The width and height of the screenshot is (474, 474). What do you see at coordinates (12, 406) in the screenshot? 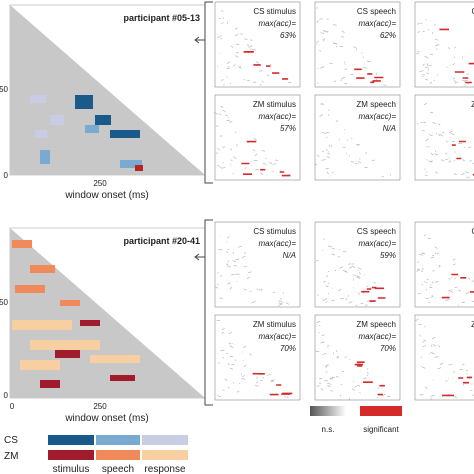
I see `x-tick: 0` at bounding box center [12, 406].